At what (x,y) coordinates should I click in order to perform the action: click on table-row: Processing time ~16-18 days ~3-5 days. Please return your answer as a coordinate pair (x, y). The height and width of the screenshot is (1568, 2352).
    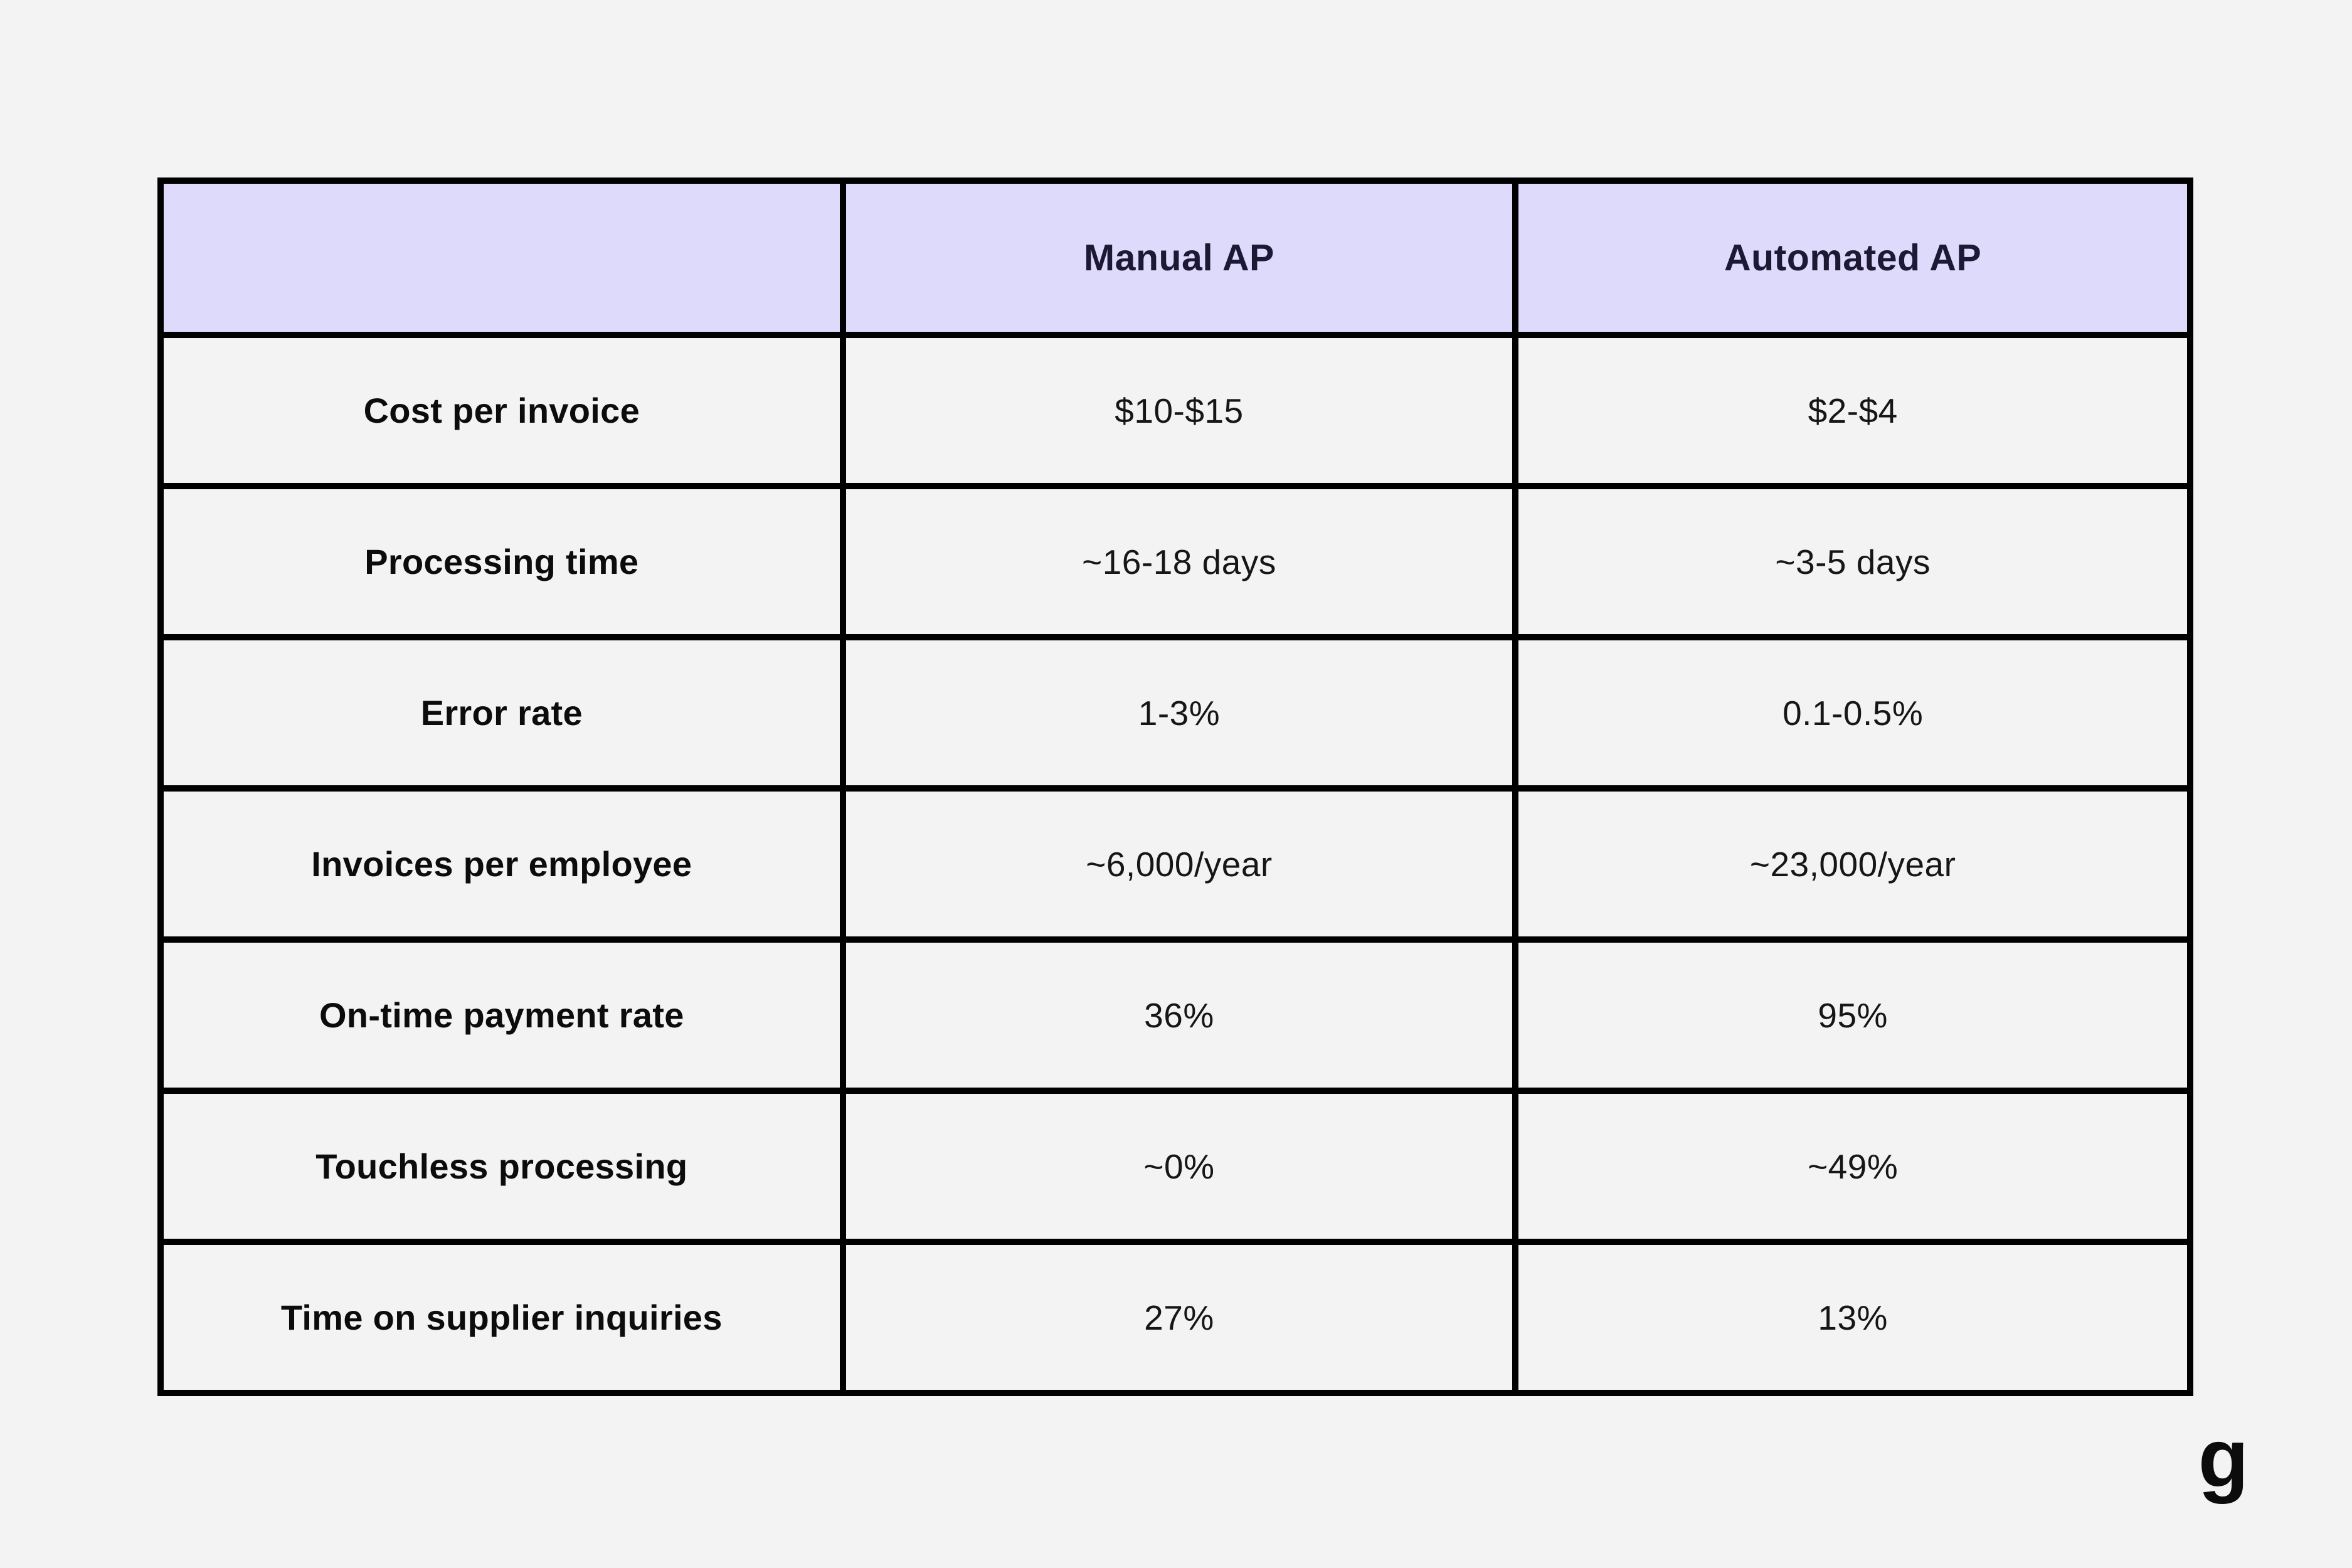
    Looking at the image, I should click on (1175, 561).